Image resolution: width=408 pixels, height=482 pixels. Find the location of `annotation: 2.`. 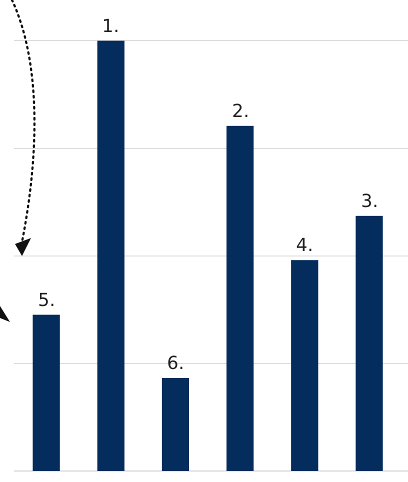

annotation: 2. is located at coordinates (241, 111).